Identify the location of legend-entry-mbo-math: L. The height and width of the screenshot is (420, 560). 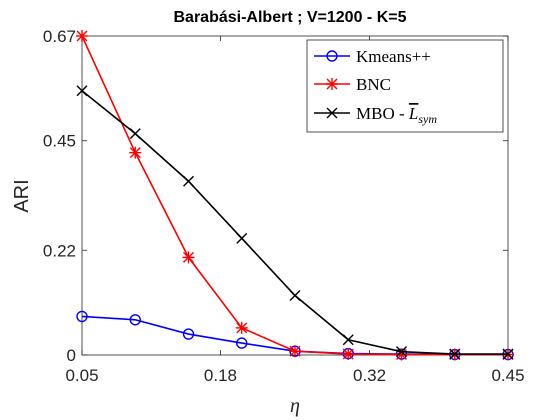
(413, 113).